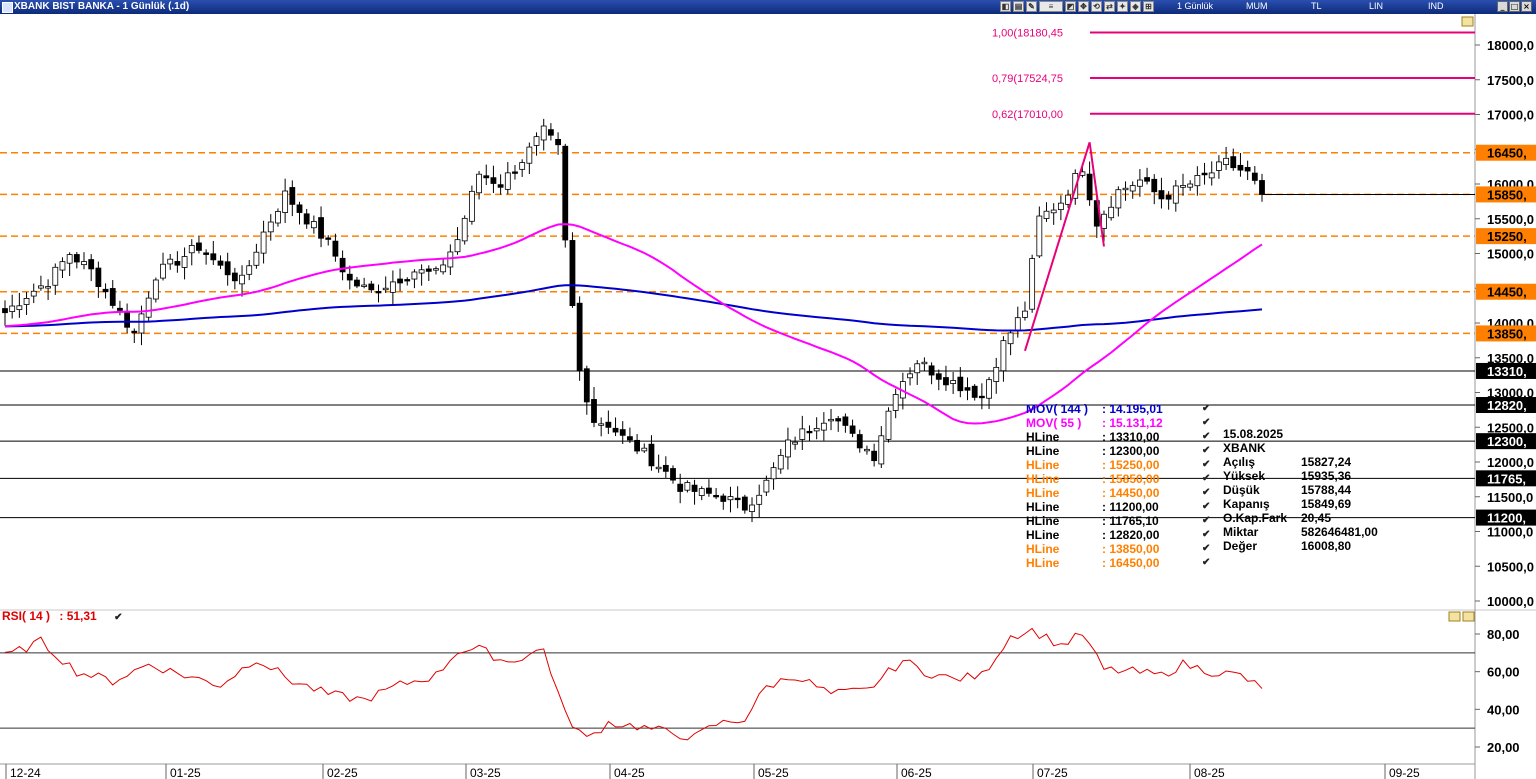 This screenshot has height=779, width=1536. What do you see at coordinates (1132, 409) in the screenshot?
I see `indicator-value: : 14.195,01` at bounding box center [1132, 409].